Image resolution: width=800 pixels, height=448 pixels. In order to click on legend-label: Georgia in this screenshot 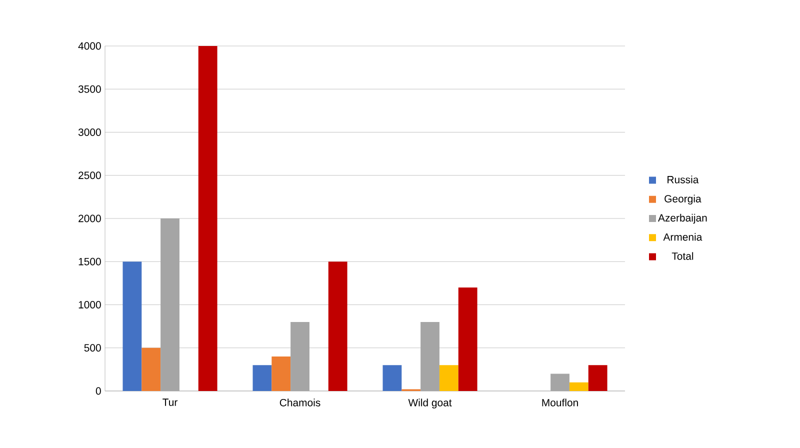, I will do `click(683, 199)`.